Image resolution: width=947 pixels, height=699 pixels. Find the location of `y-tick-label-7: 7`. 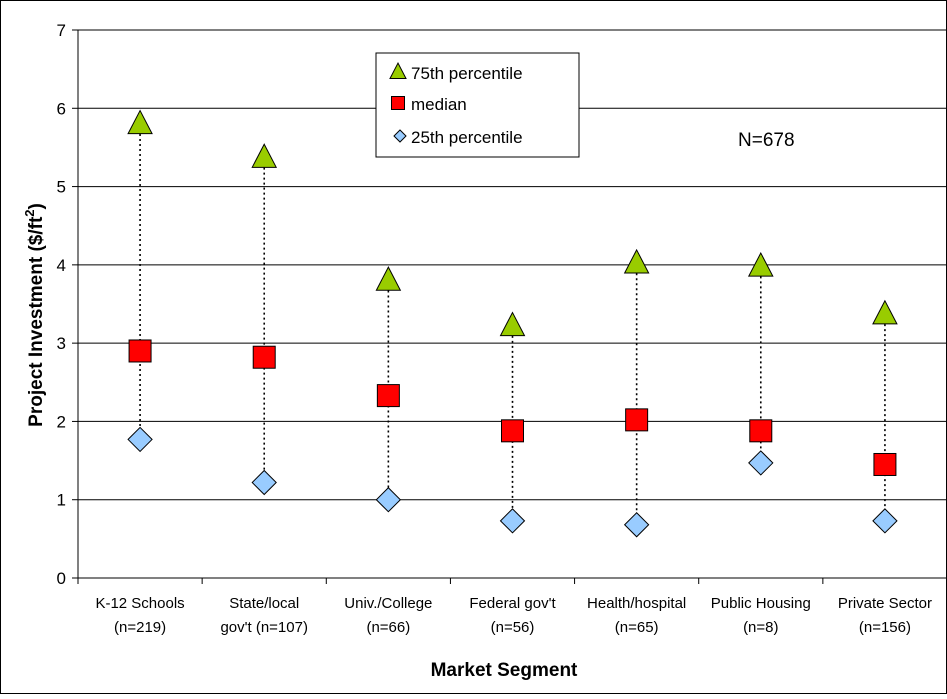

y-tick-label-7: 7 is located at coordinates (61, 30).